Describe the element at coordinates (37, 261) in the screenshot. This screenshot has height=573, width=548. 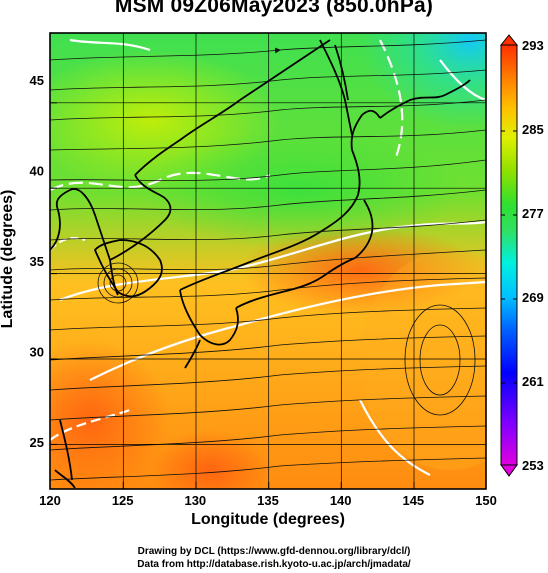
I see `y-tick-label: 35` at that location.